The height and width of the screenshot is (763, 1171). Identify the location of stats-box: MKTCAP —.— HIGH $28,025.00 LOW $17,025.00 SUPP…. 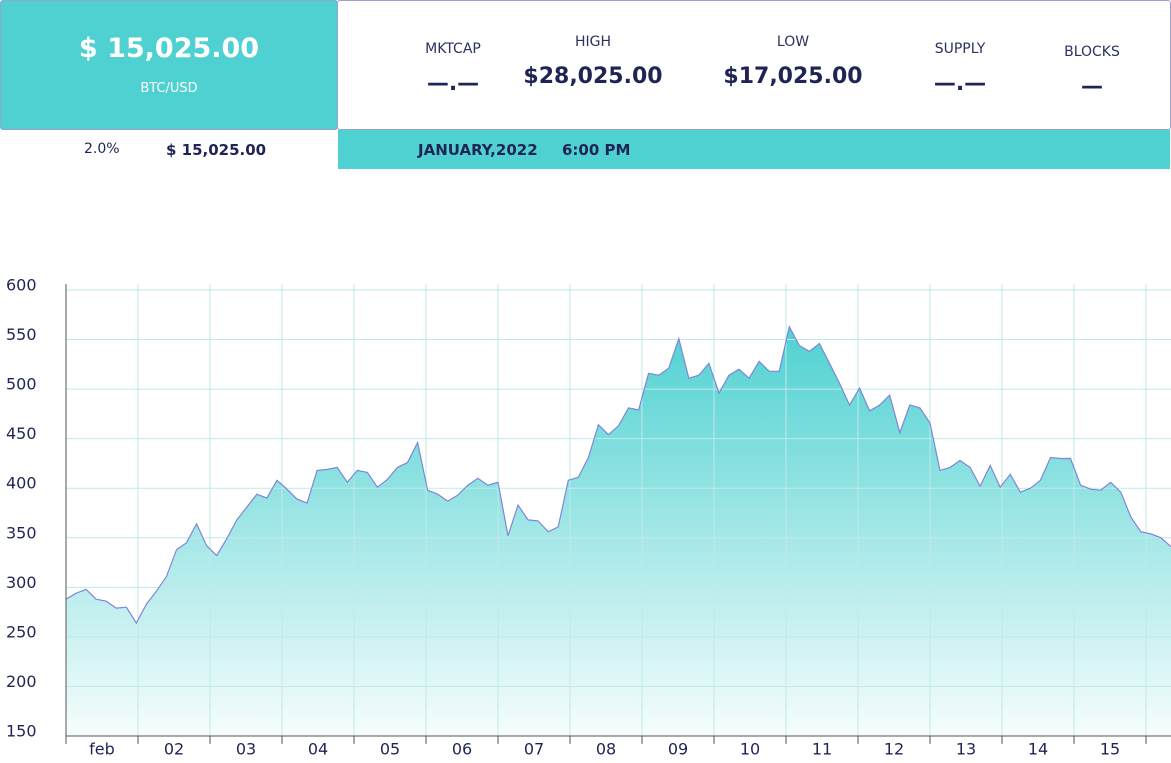
(754, 65).